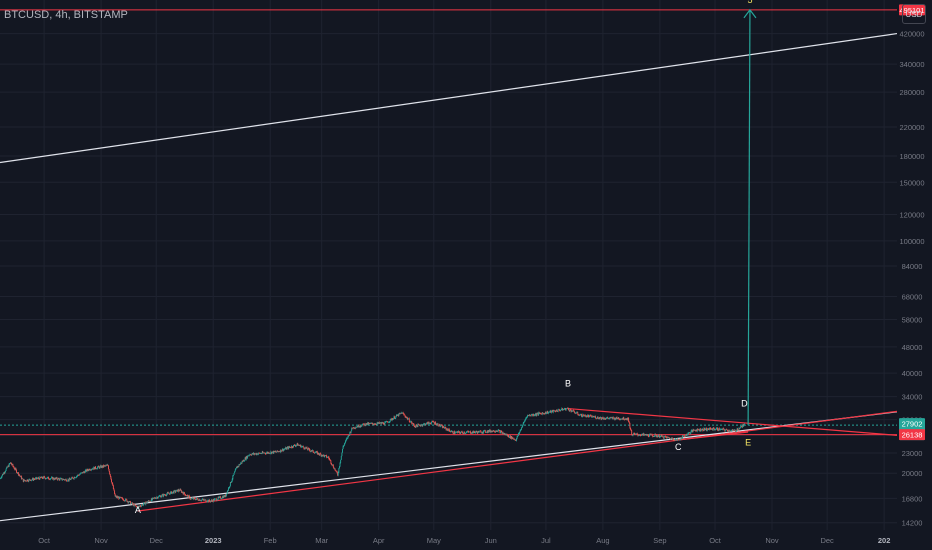 This screenshot has height=550, width=932. What do you see at coordinates (914, 265) in the screenshot?
I see `price-axis` at bounding box center [914, 265].